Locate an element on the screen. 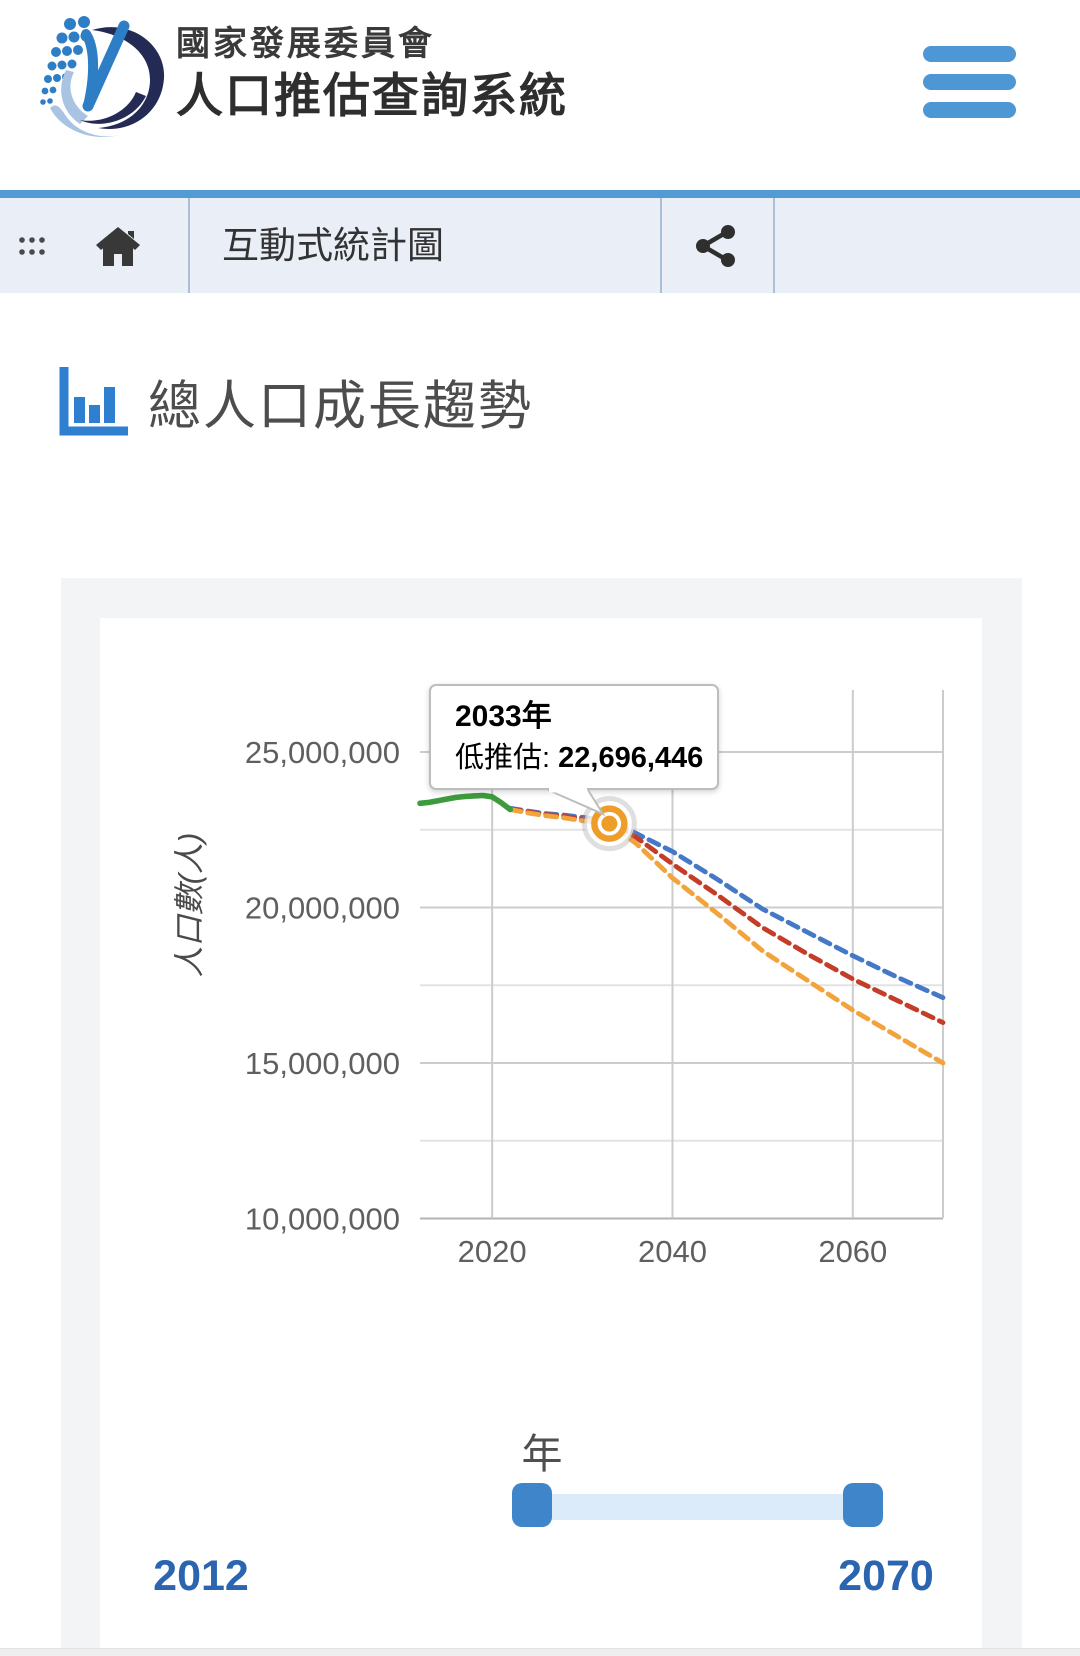 The height and width of the screenshot is (1656, 1080). ndc-logo is located at coordinates (104, 79).